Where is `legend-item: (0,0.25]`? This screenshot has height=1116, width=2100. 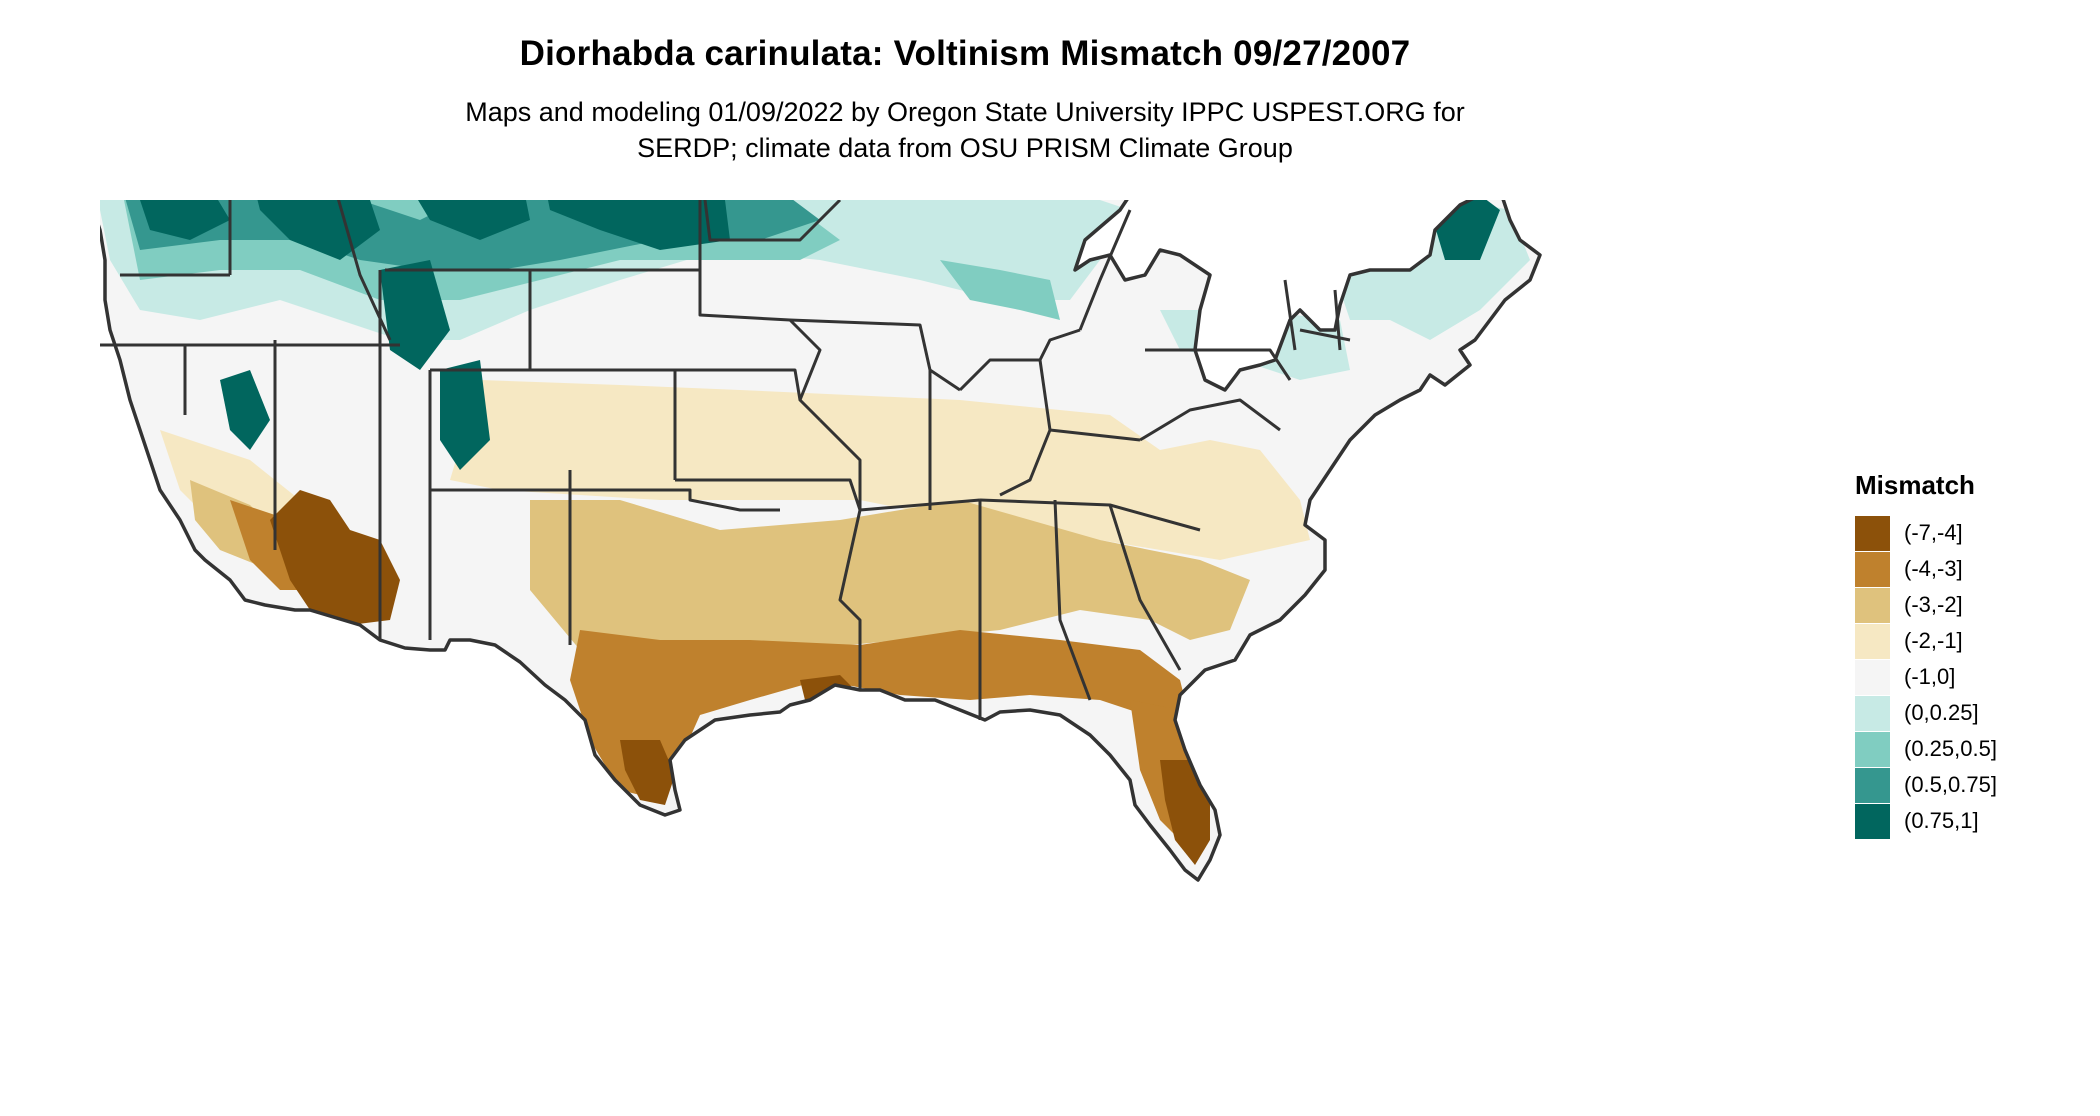
legend-item: (0,0.25] is located at coordinates (1965, 713).